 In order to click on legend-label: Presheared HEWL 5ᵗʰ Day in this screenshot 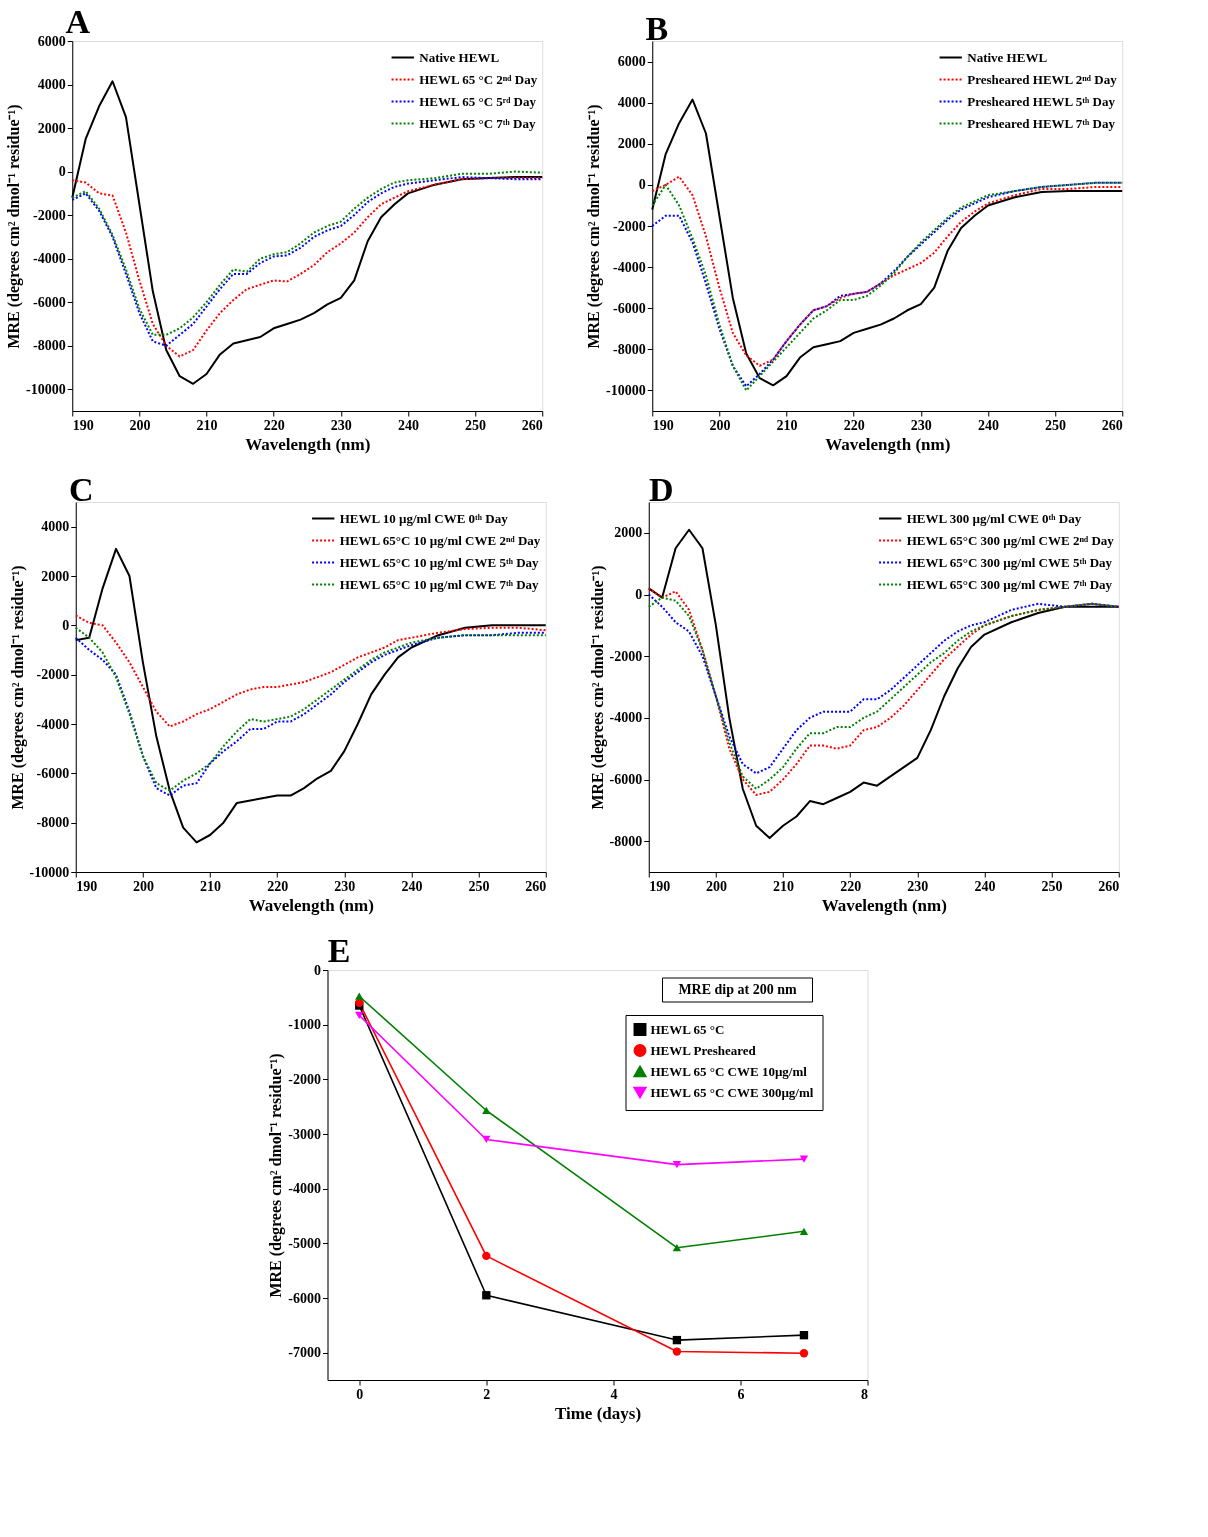, I will do `click(1041, 101)`.